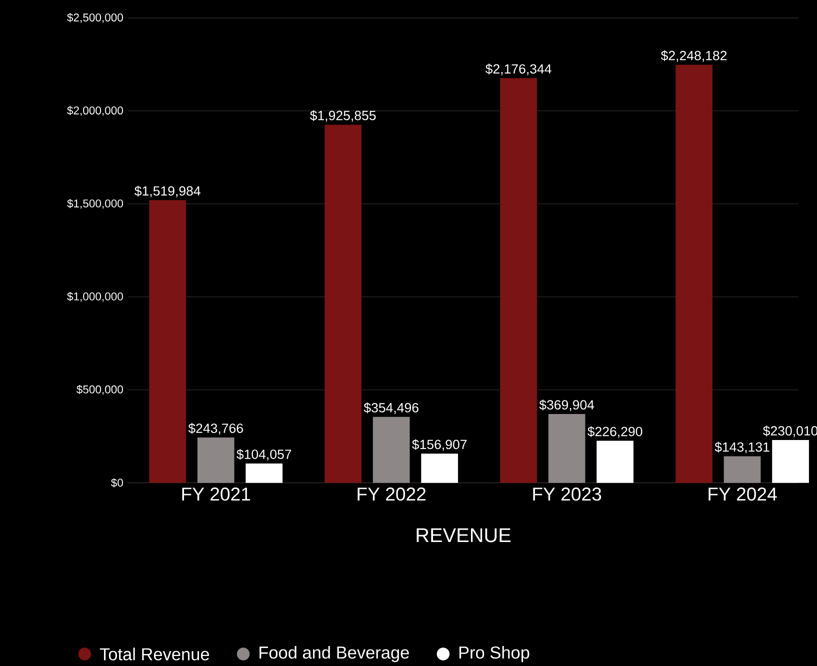  I want to click on y-tick-label: $500,000, so click(99, 389).